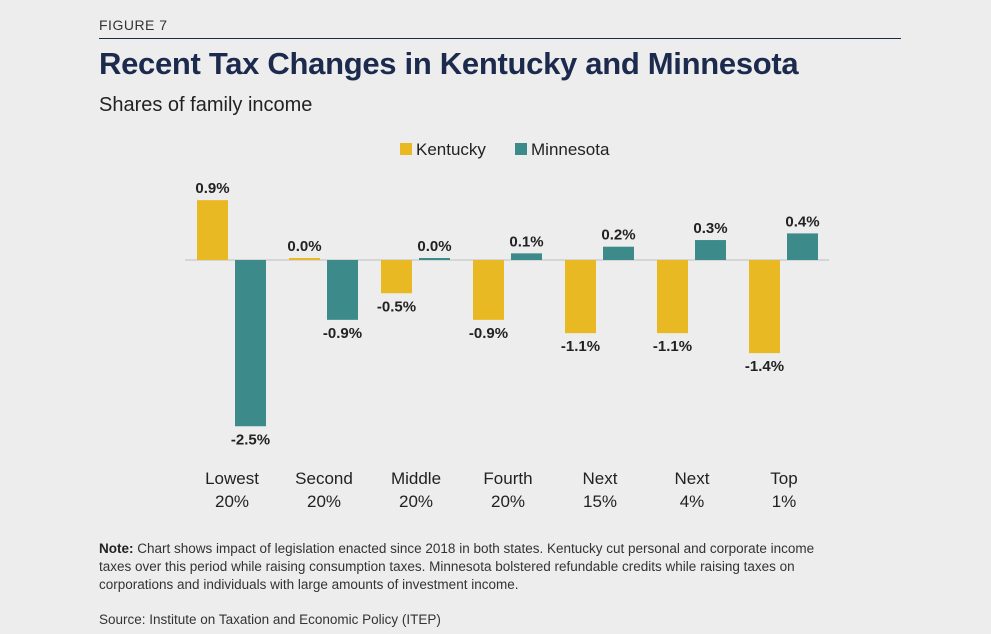 The image size is (991, 634). What do you see at coordinates (451, 149) in the screenshot?
I see `legend-label-kentucky: Kentucky` at bounding box center [451, 149].